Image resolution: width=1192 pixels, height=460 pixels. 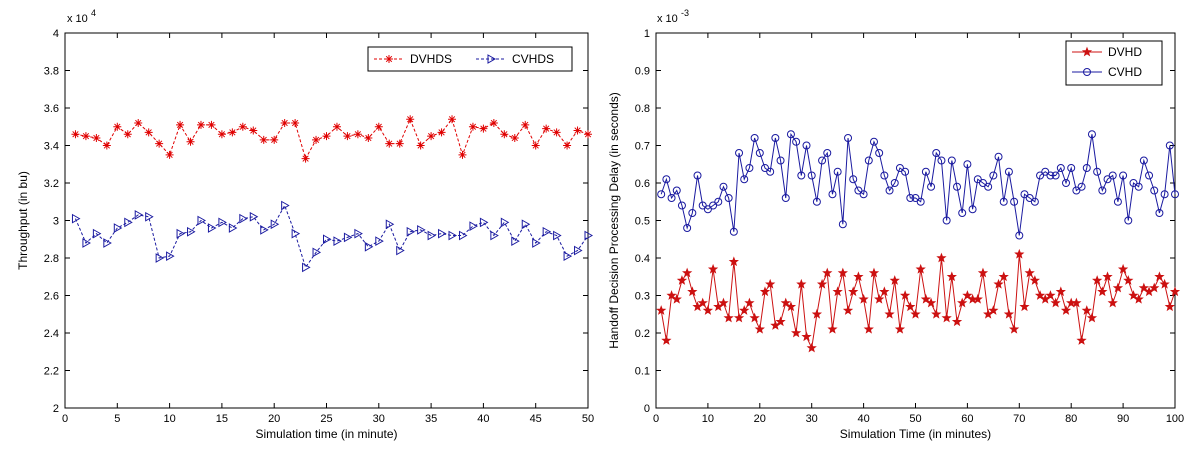 I want to click on x-tick-label: 25, so click(x=326, y=419).